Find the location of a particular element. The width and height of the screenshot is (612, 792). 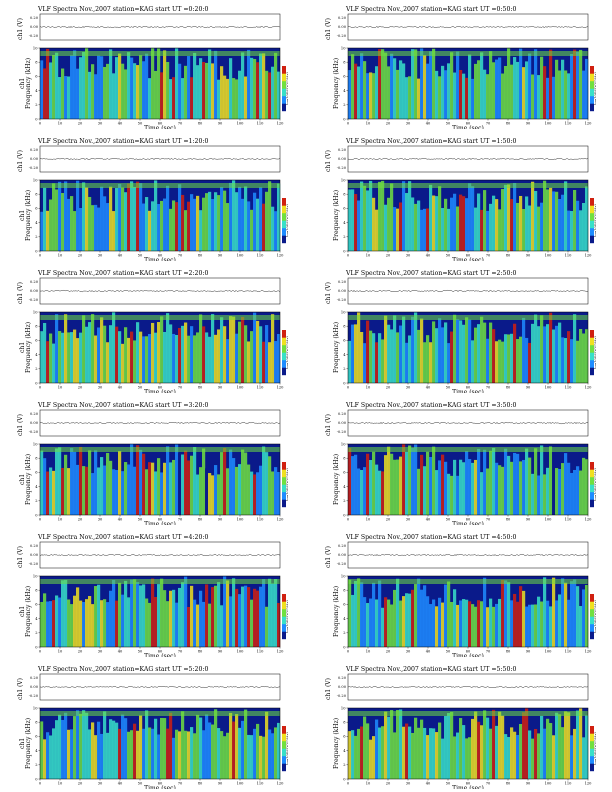

waveform-ylabel: ch1 (V) is located at coordinates (328, 557).